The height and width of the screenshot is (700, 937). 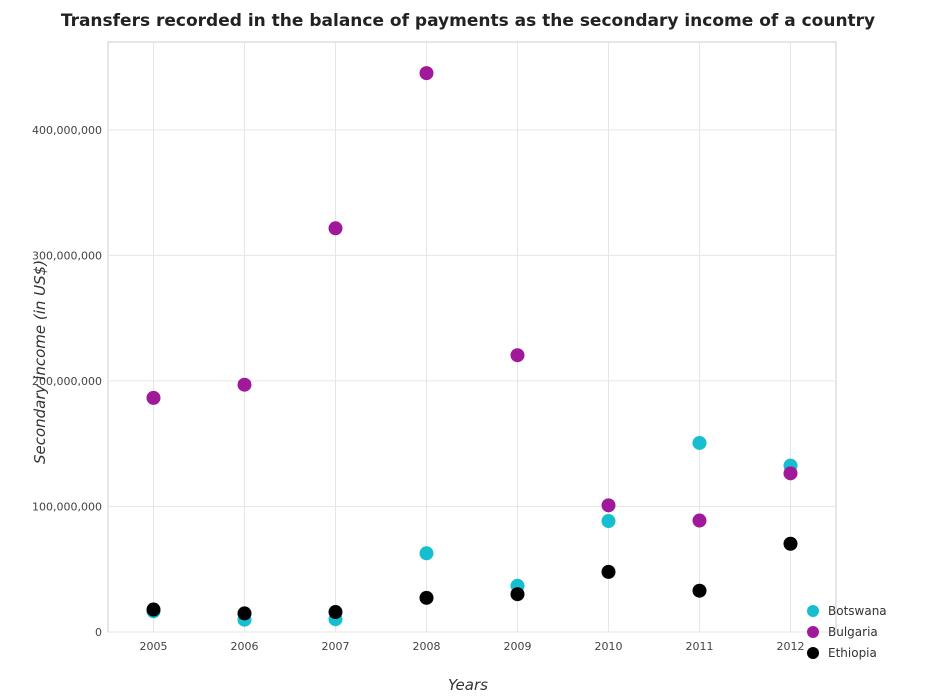 What do you see at coordinates (245, 646) in the screenshot?
I see `x-tick-label: 2006` at bounding box center [245, 646].